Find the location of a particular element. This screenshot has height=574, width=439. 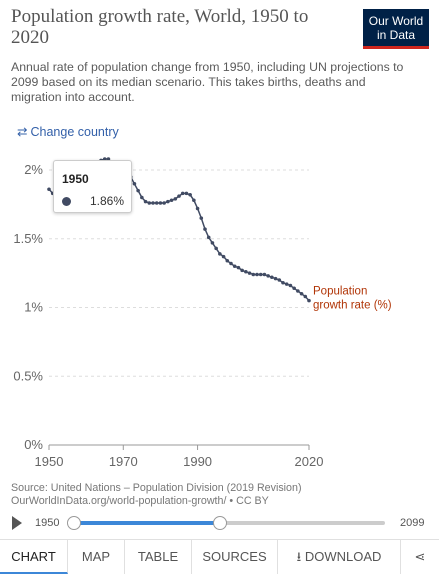

timeline-track is located at coordinates (226, 523).